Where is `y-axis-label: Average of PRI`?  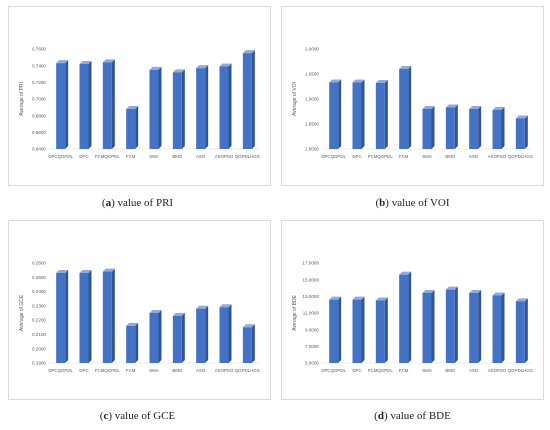 y-axis-label: Average of PRI is located at coordinates (22, 99).